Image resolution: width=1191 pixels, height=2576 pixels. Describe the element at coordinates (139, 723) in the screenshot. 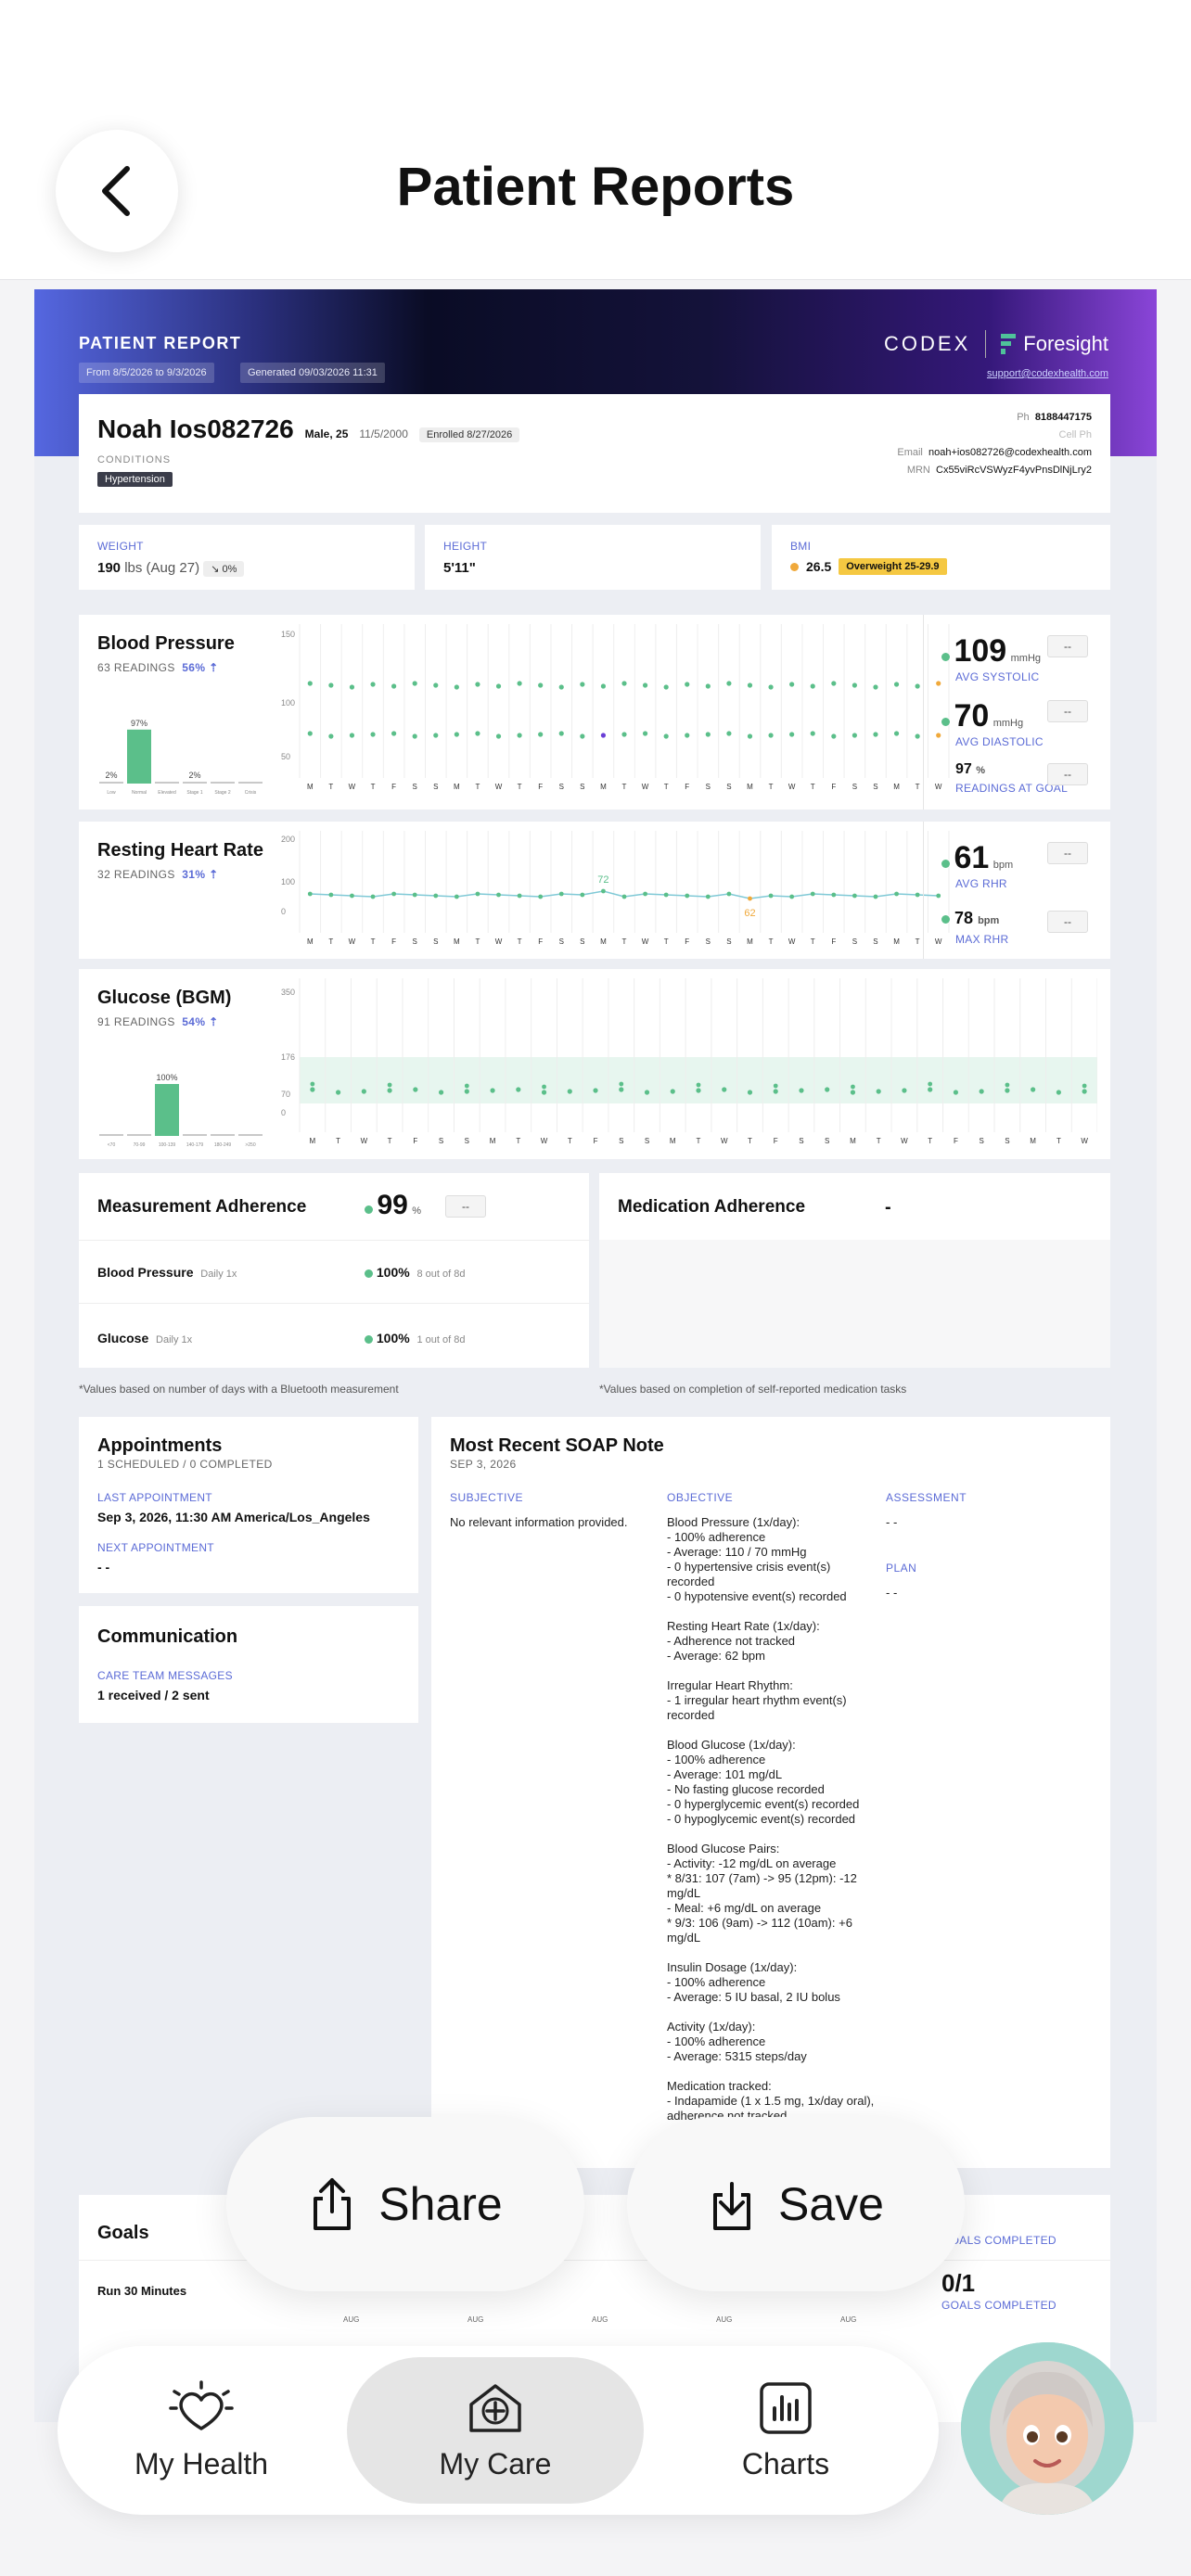

I see `dist-bar-value: 97%` at that location.